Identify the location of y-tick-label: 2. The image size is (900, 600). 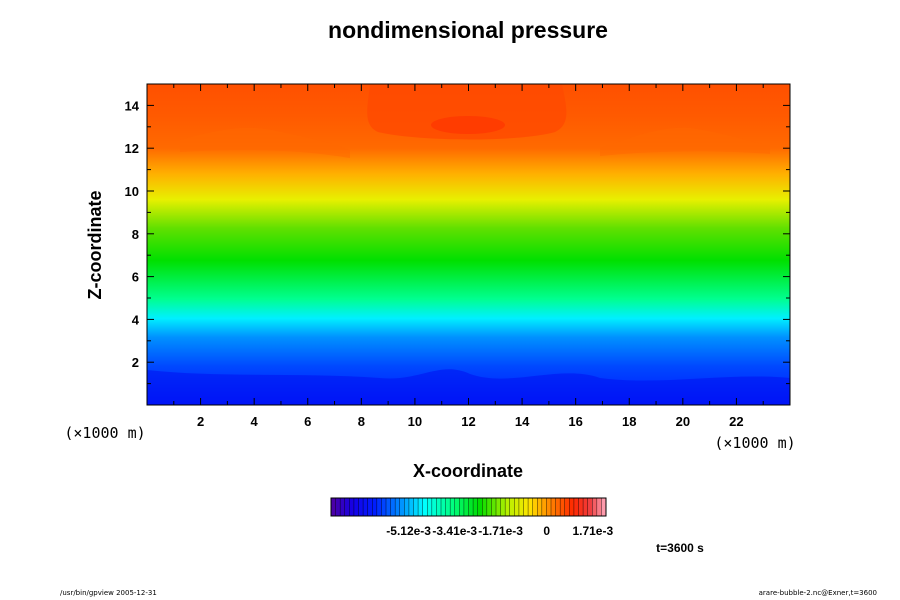
(135, 362).